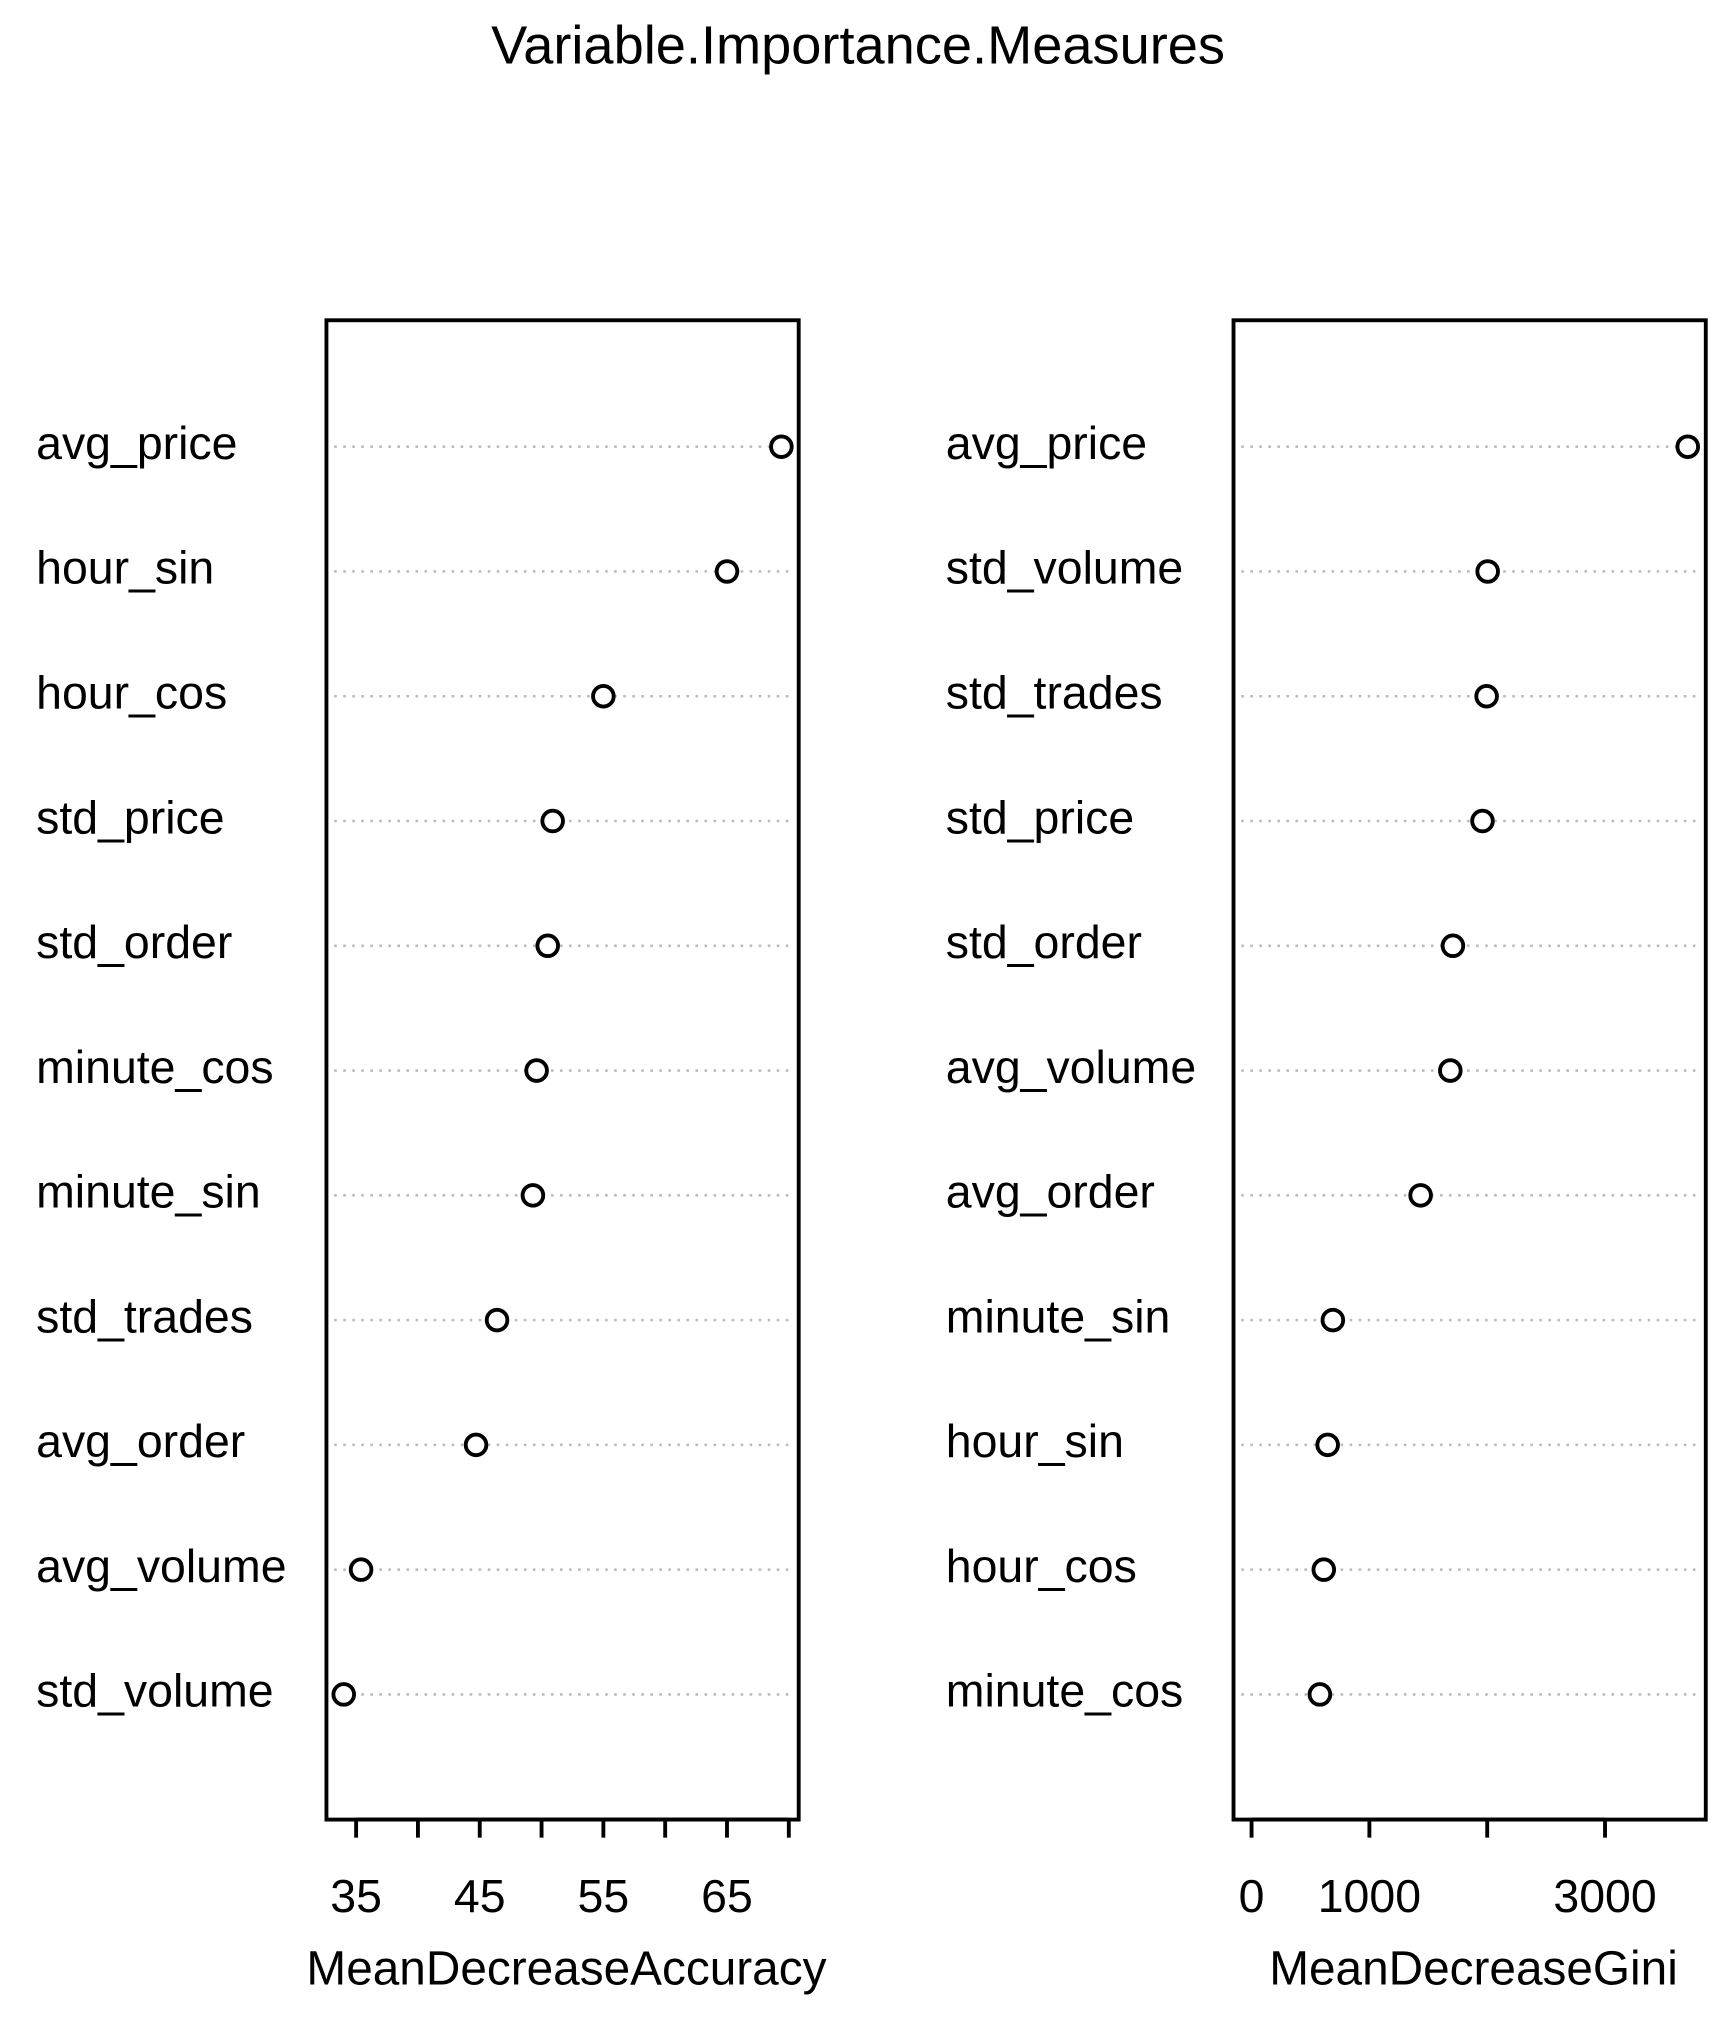 The width and height of the screenshot is (1729, 2025). I want to click on figure-title: Variable.Importance.Measures, so click(858, 46).